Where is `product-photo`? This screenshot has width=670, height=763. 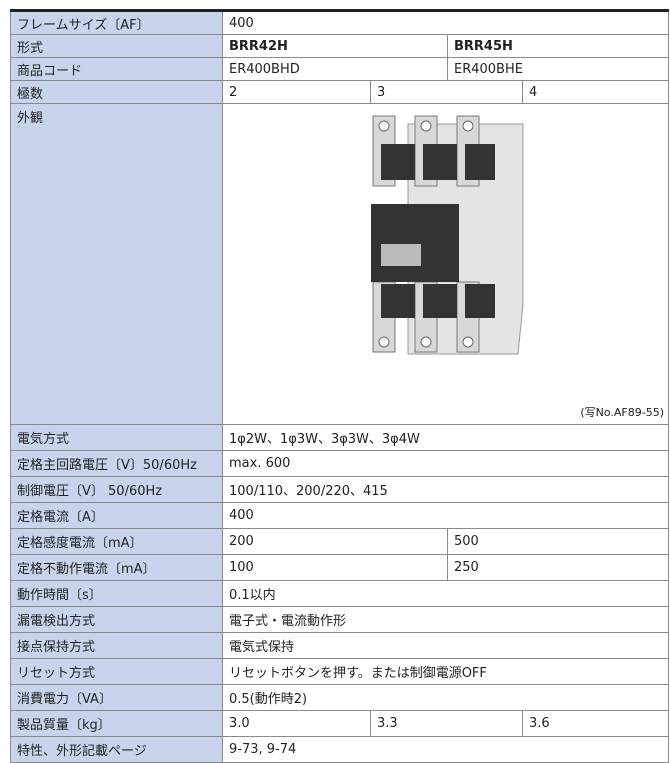
product-photo is located at coordinates (447, 235).